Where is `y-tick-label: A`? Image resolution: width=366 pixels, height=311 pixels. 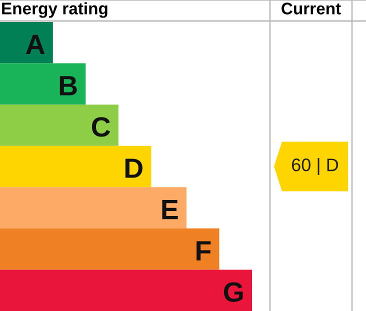 y-tick-label: A is located at coordinates (35, 44).